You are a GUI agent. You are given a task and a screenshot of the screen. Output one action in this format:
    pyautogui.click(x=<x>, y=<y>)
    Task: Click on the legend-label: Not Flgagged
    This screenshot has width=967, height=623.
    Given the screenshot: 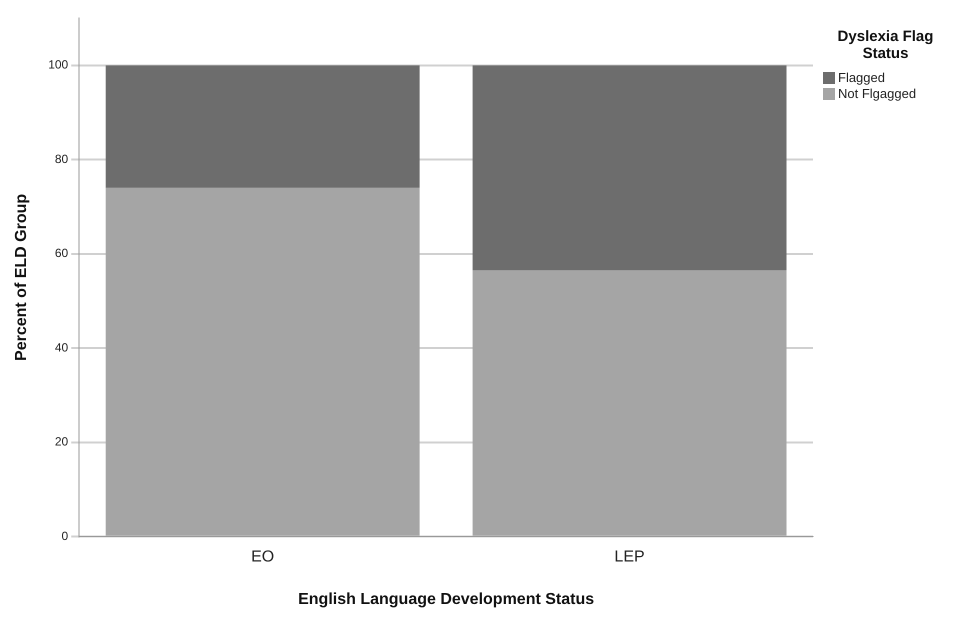 What is the action you would take?
    pyautogui.click(x=877, y=93)
    